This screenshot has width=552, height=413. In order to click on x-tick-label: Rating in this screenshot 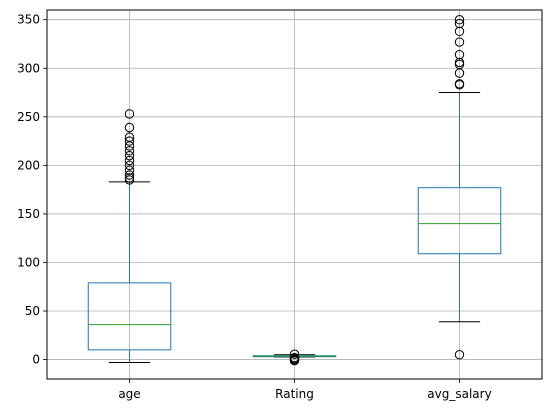, I will do `click(294, 394)`.